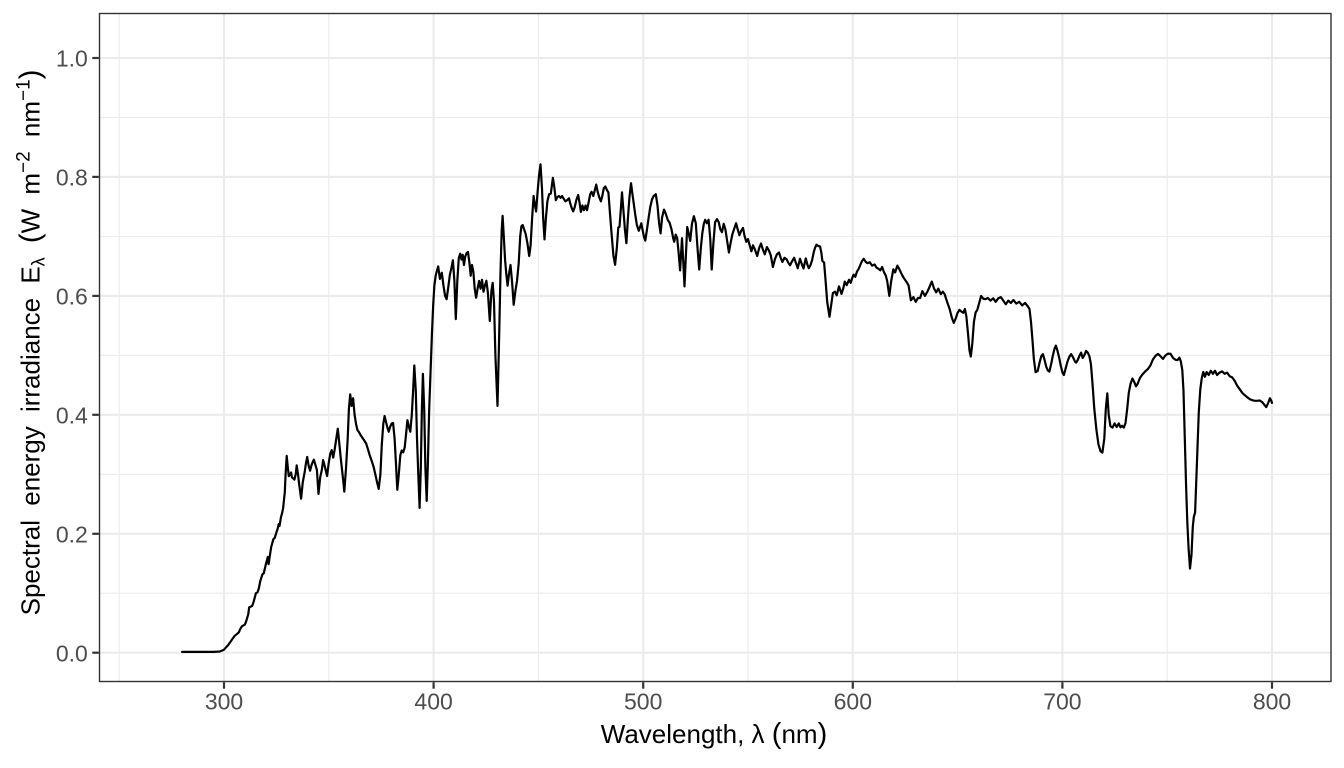 This screenshot has width=1344, height=768. Describe the element at coordinates (72, 653) in the screenshot. I see `svg-text: 0.0` at that location.